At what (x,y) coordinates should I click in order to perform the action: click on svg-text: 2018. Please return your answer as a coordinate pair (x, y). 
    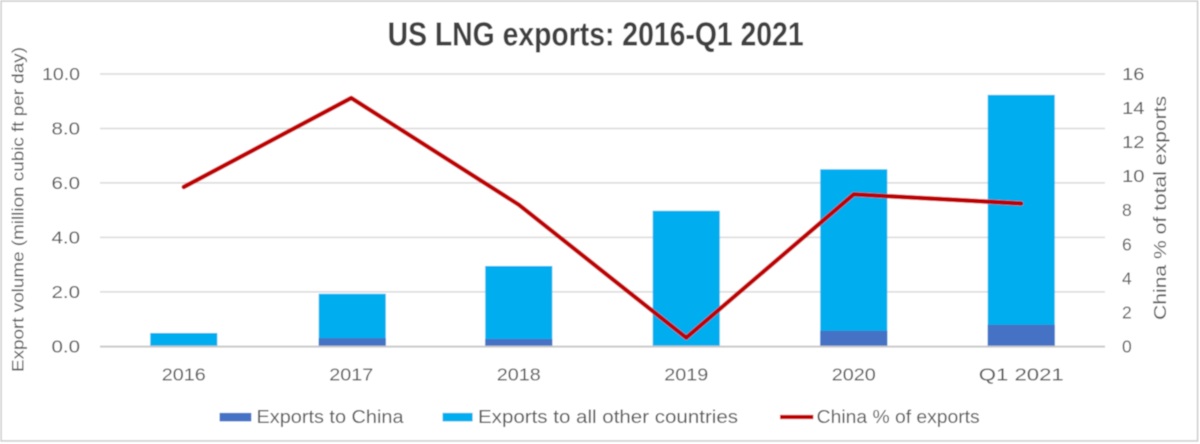
    Looking at the image, I should click on (519, 375).